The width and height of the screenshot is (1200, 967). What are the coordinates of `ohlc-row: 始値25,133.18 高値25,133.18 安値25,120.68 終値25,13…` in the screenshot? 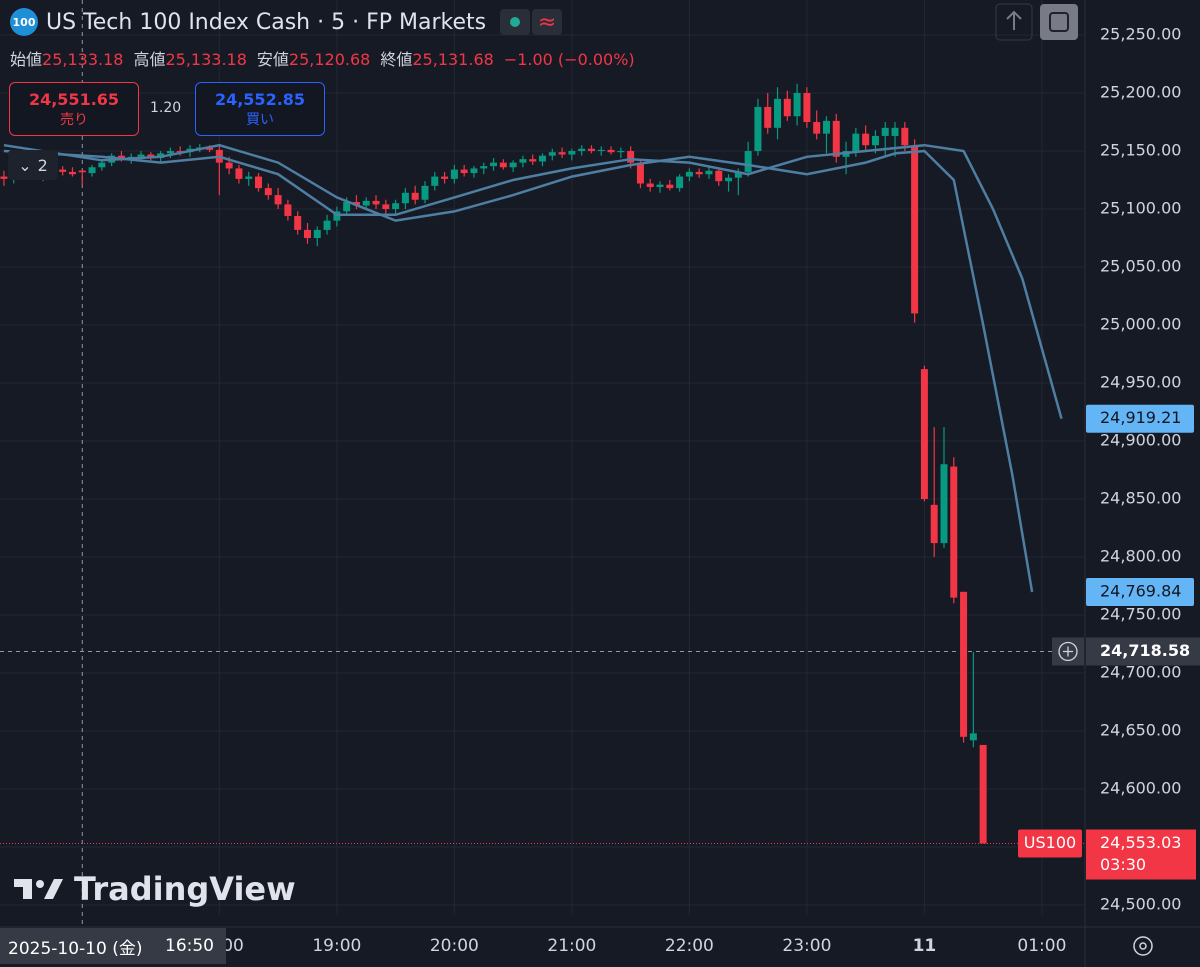 It's located at (327, 58).